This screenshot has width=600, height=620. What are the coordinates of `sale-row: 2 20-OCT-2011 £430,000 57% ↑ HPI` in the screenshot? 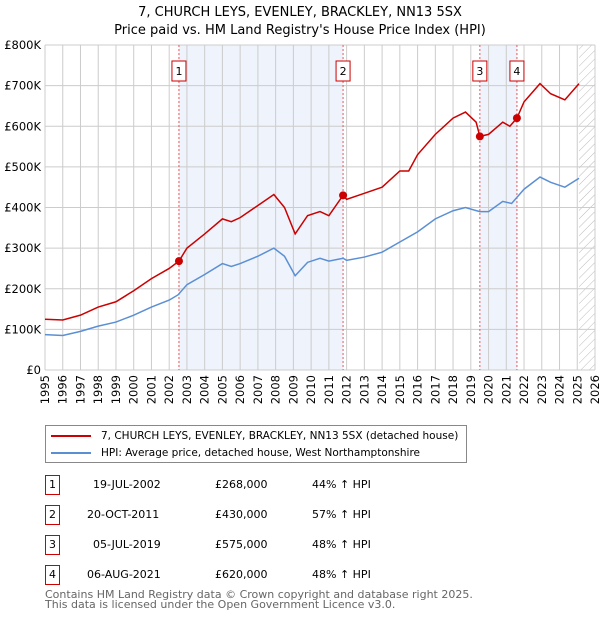 It's located at (255, 515).